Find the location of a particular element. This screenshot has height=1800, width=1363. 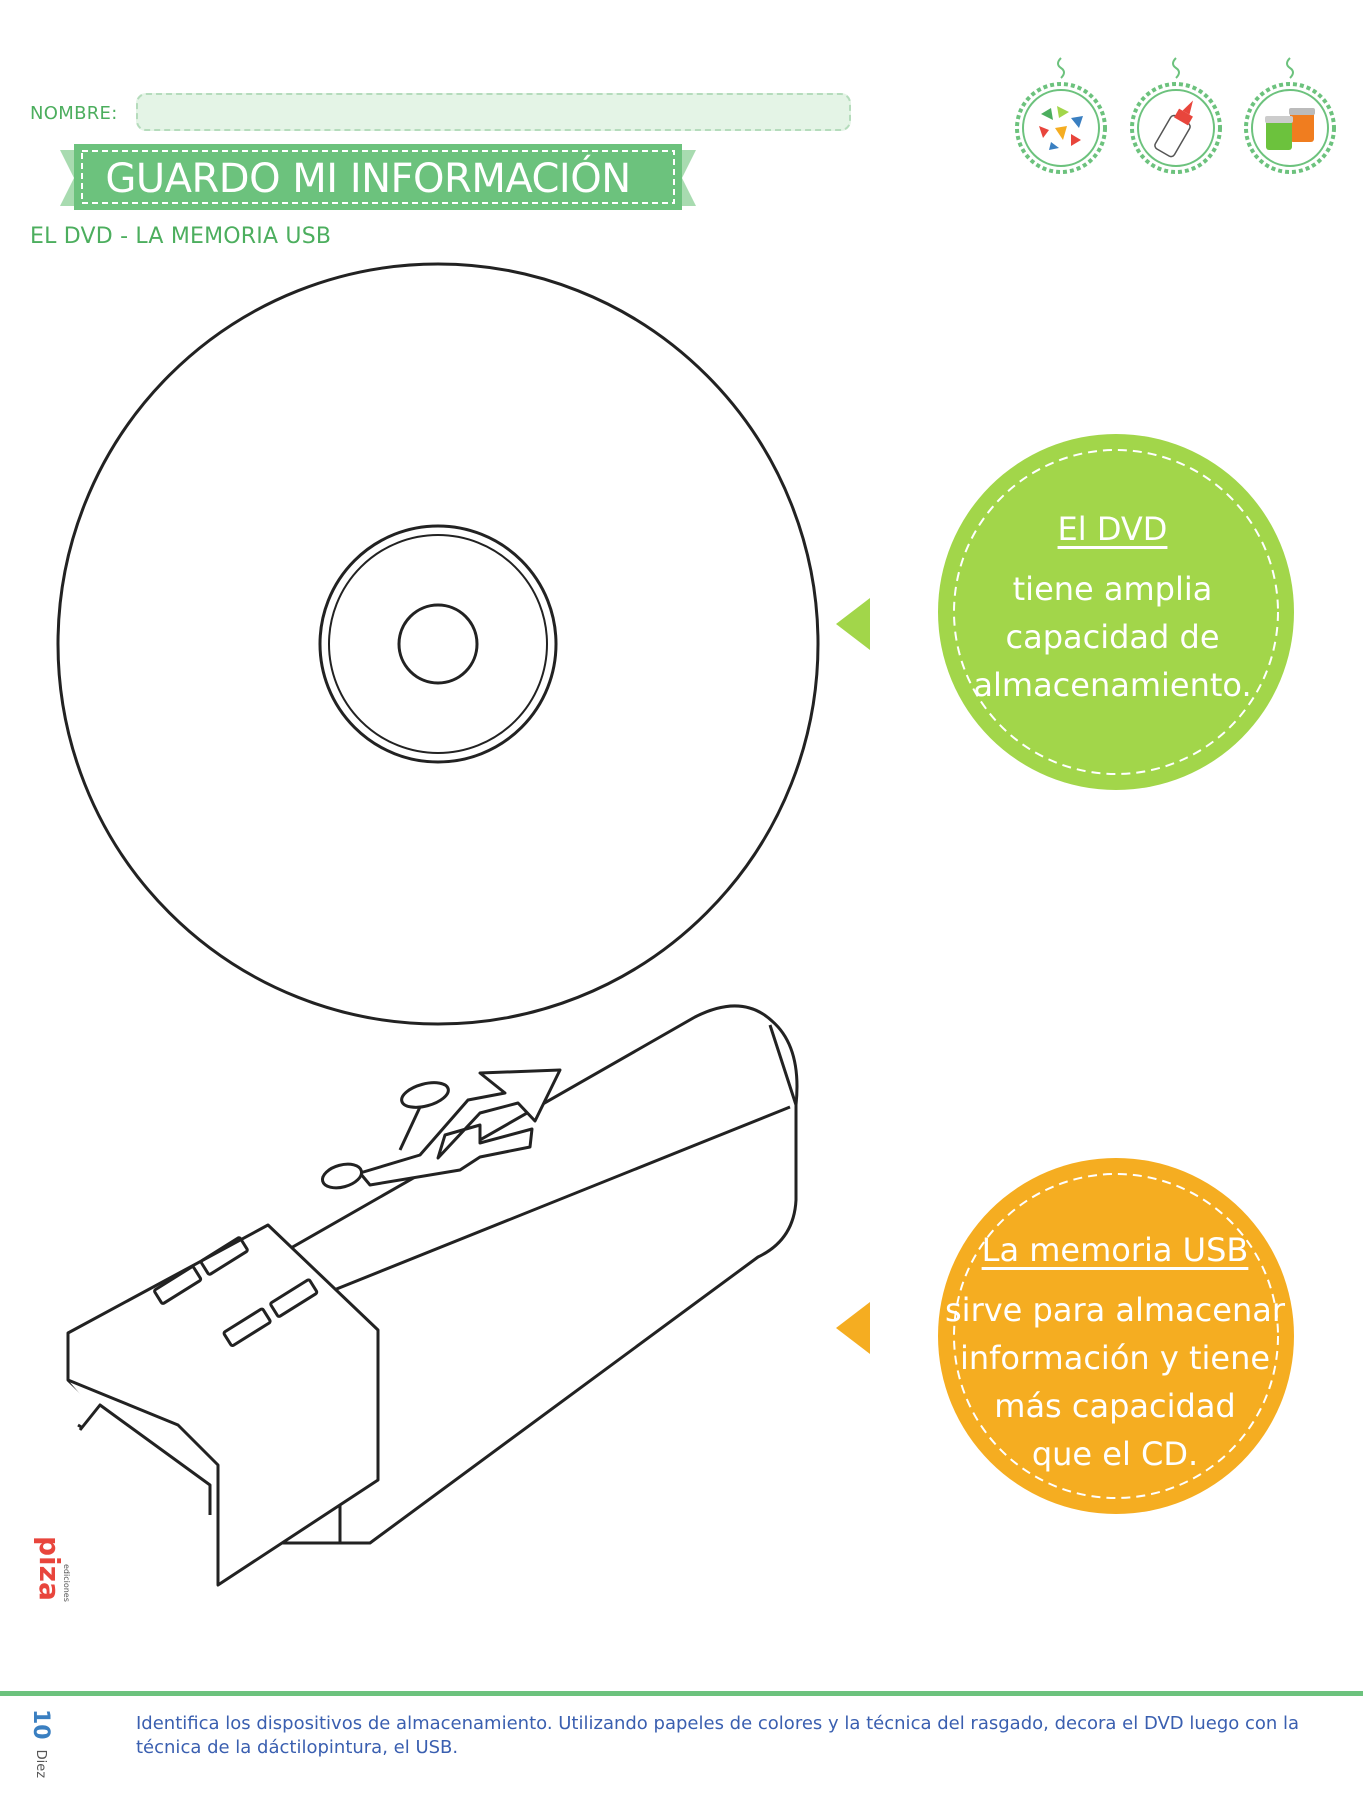

logo-text: piza is located at coordinates (49, 1568).